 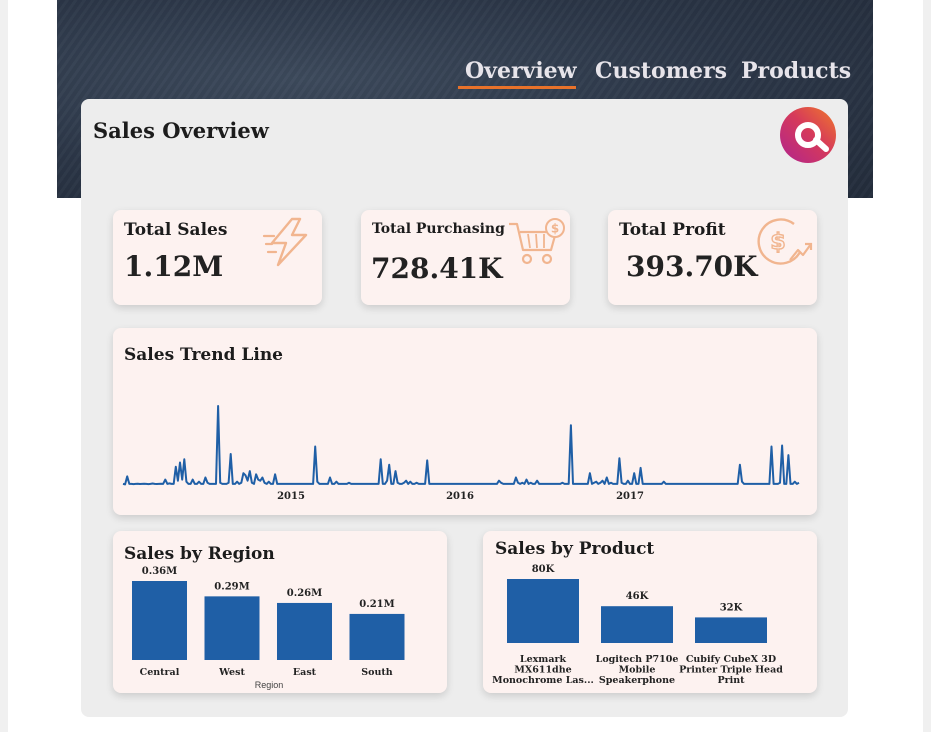 What do you see at coordinates (437, 268) in the screenshot?
I see `kpi-value: 728.41K` at bounding box center [437, 268].